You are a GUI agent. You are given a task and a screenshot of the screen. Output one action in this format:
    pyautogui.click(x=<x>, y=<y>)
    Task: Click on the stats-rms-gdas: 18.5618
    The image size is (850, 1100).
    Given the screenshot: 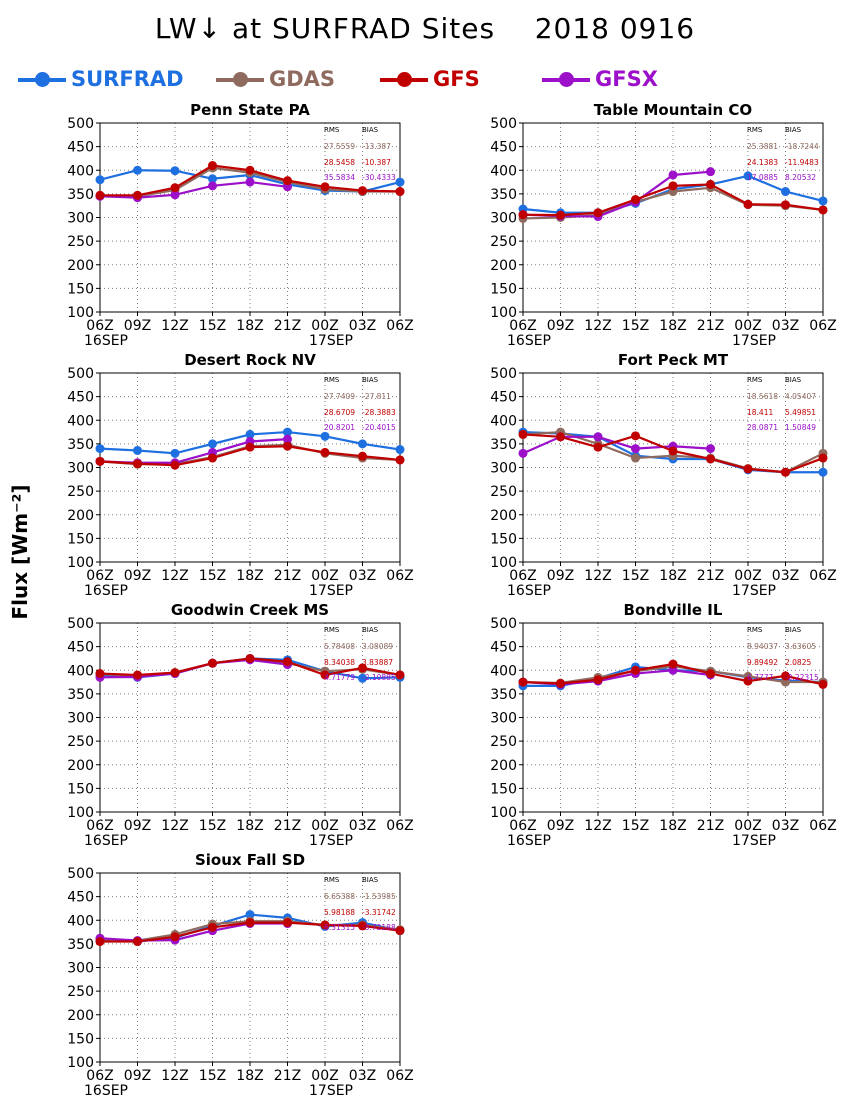 What is the action you would take?
    pyautogui.click(x=762, y=396)
    